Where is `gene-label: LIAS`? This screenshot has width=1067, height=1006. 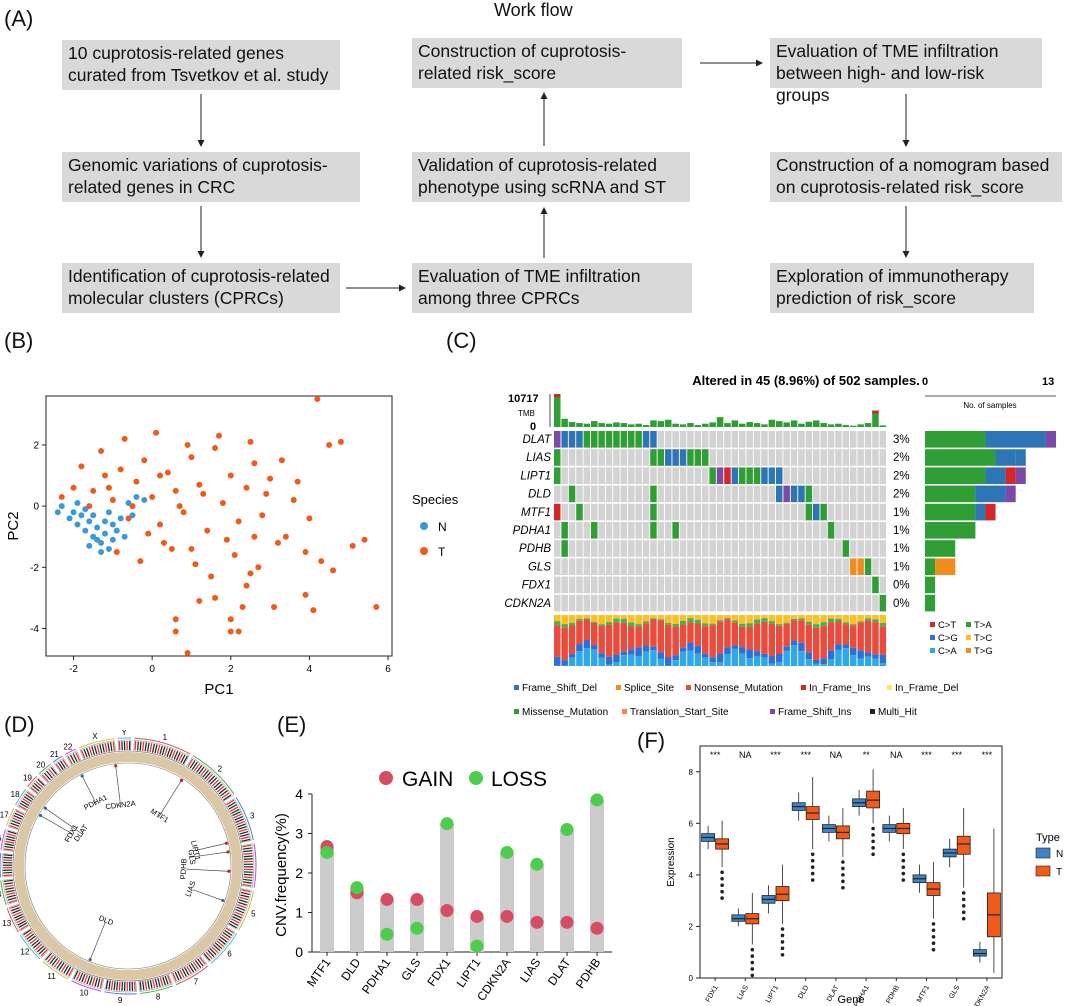 gene-label: LIAS is located at coordinates (190, 889).